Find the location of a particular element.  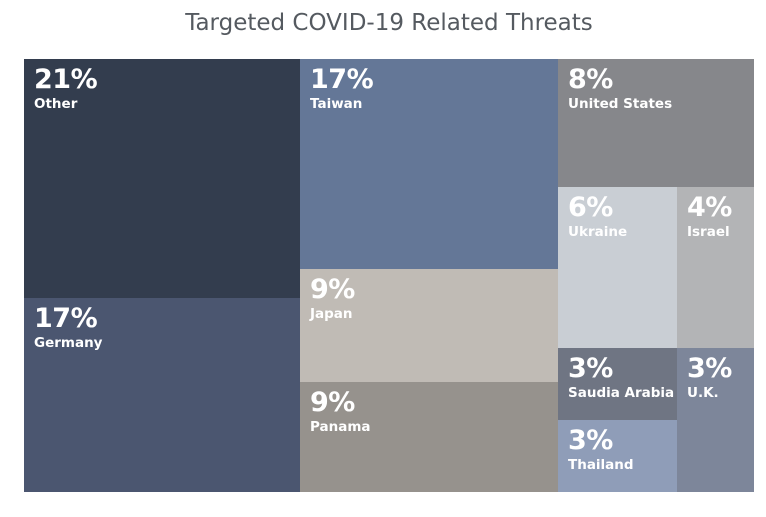

treemap-cell-israel: 4% Israel is located at coordinates (715, 267).